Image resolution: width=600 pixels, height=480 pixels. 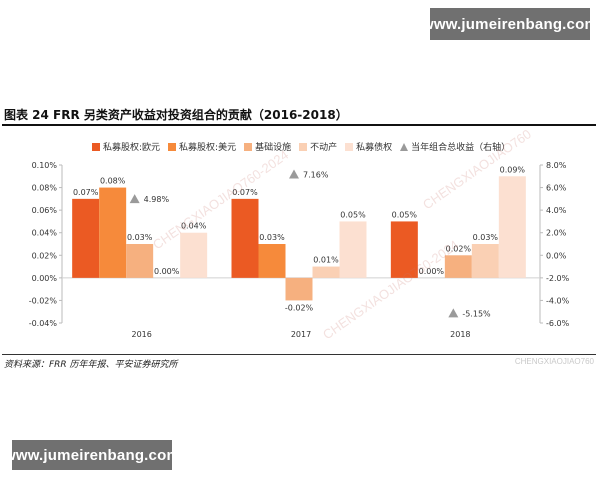 What do you see at coordinates (554, 361) in the screenshot?
I see `corner-watermark: CHENGXIAOJIAO760` at bounding box center [554, 361].